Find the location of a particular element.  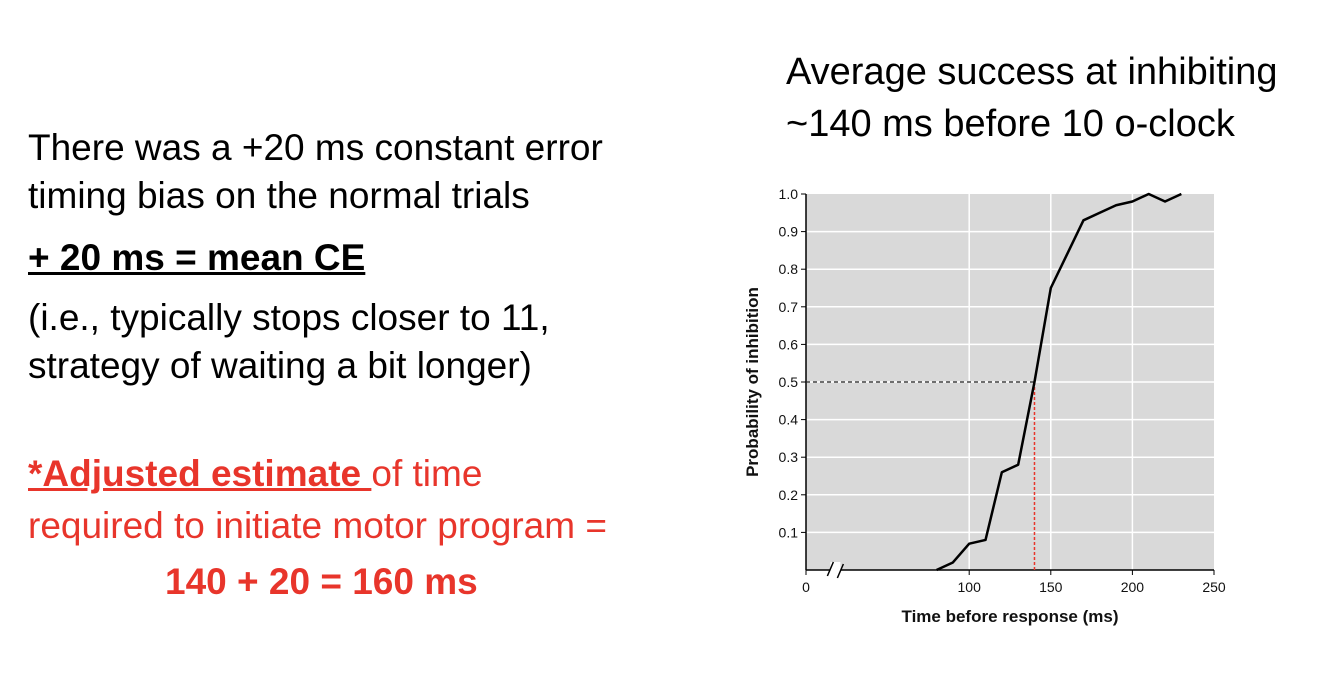

x-tick-label: 150 is located at coordinates (1051, 587).